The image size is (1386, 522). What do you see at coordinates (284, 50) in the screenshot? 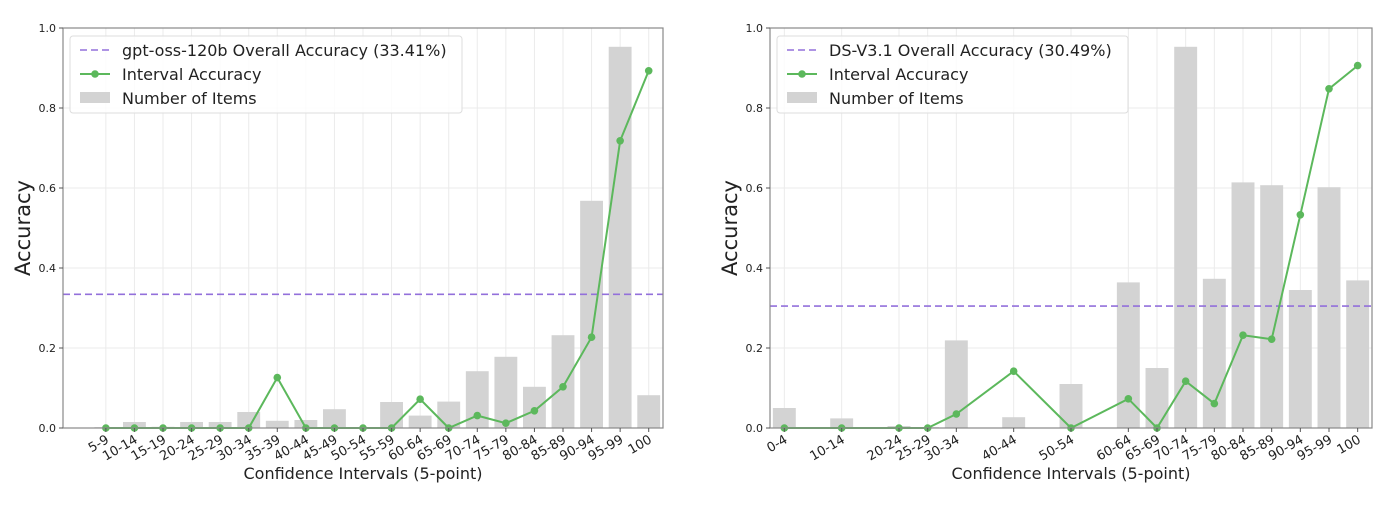
I see `legend-label-overall: gpt-oss-120b Overall Accuracy (33.41%)` at bounding box center [284, 50].